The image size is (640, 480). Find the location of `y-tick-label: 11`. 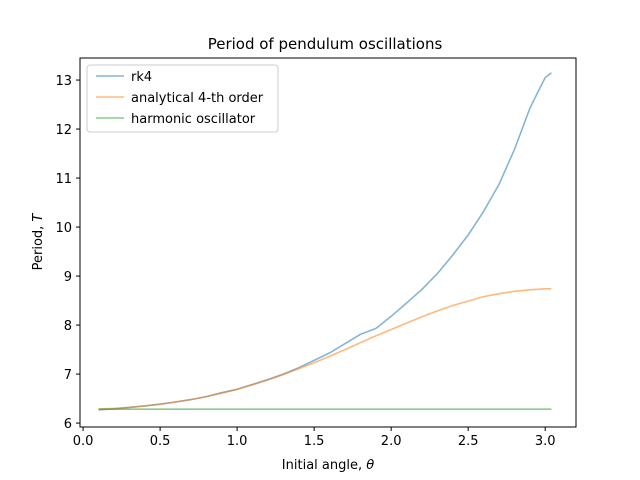

y-tick-label: 11 is located at coordinates (63, 179).